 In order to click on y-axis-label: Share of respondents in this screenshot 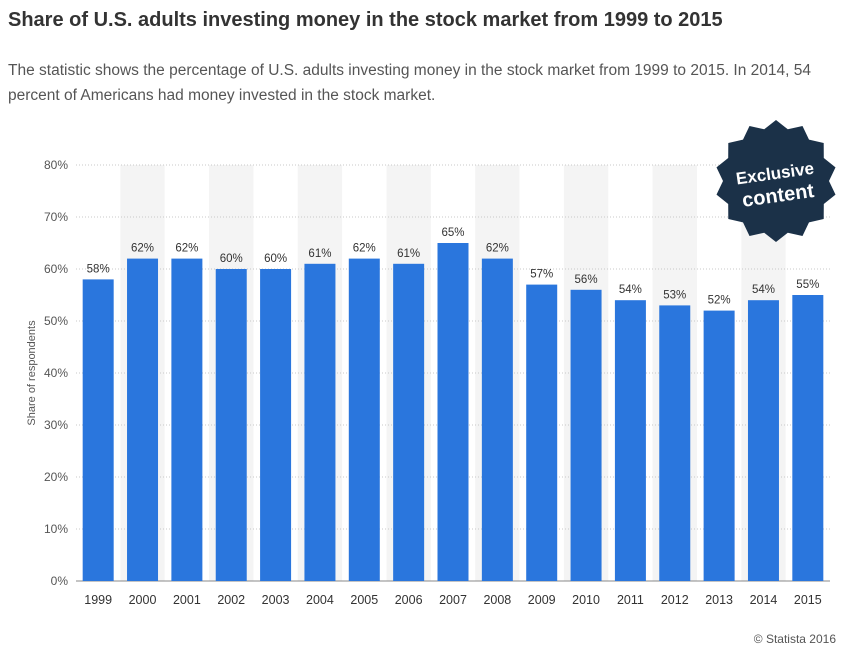, I will do `click(32, 373)`.